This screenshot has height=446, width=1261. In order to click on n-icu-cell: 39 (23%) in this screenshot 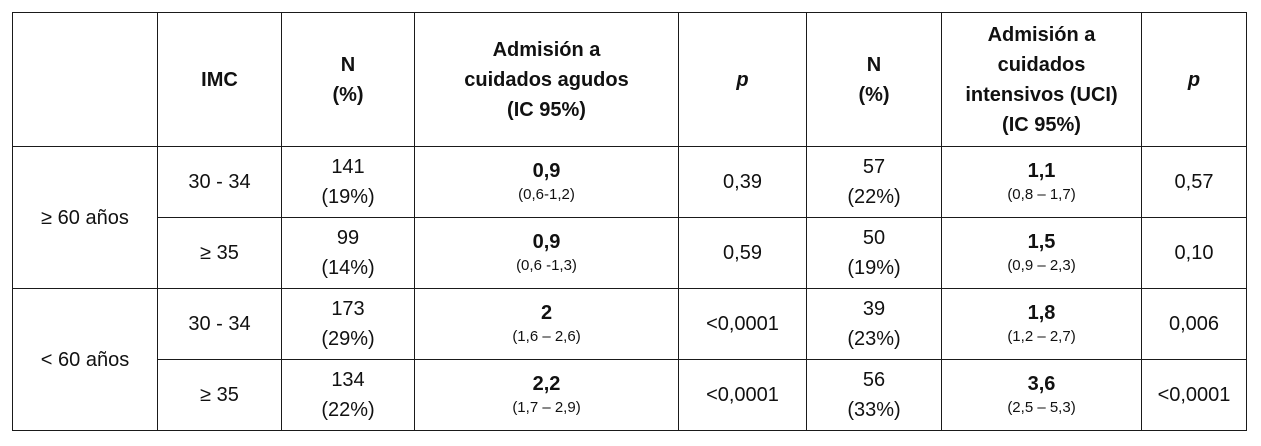, I will do `click(874, 324)`.